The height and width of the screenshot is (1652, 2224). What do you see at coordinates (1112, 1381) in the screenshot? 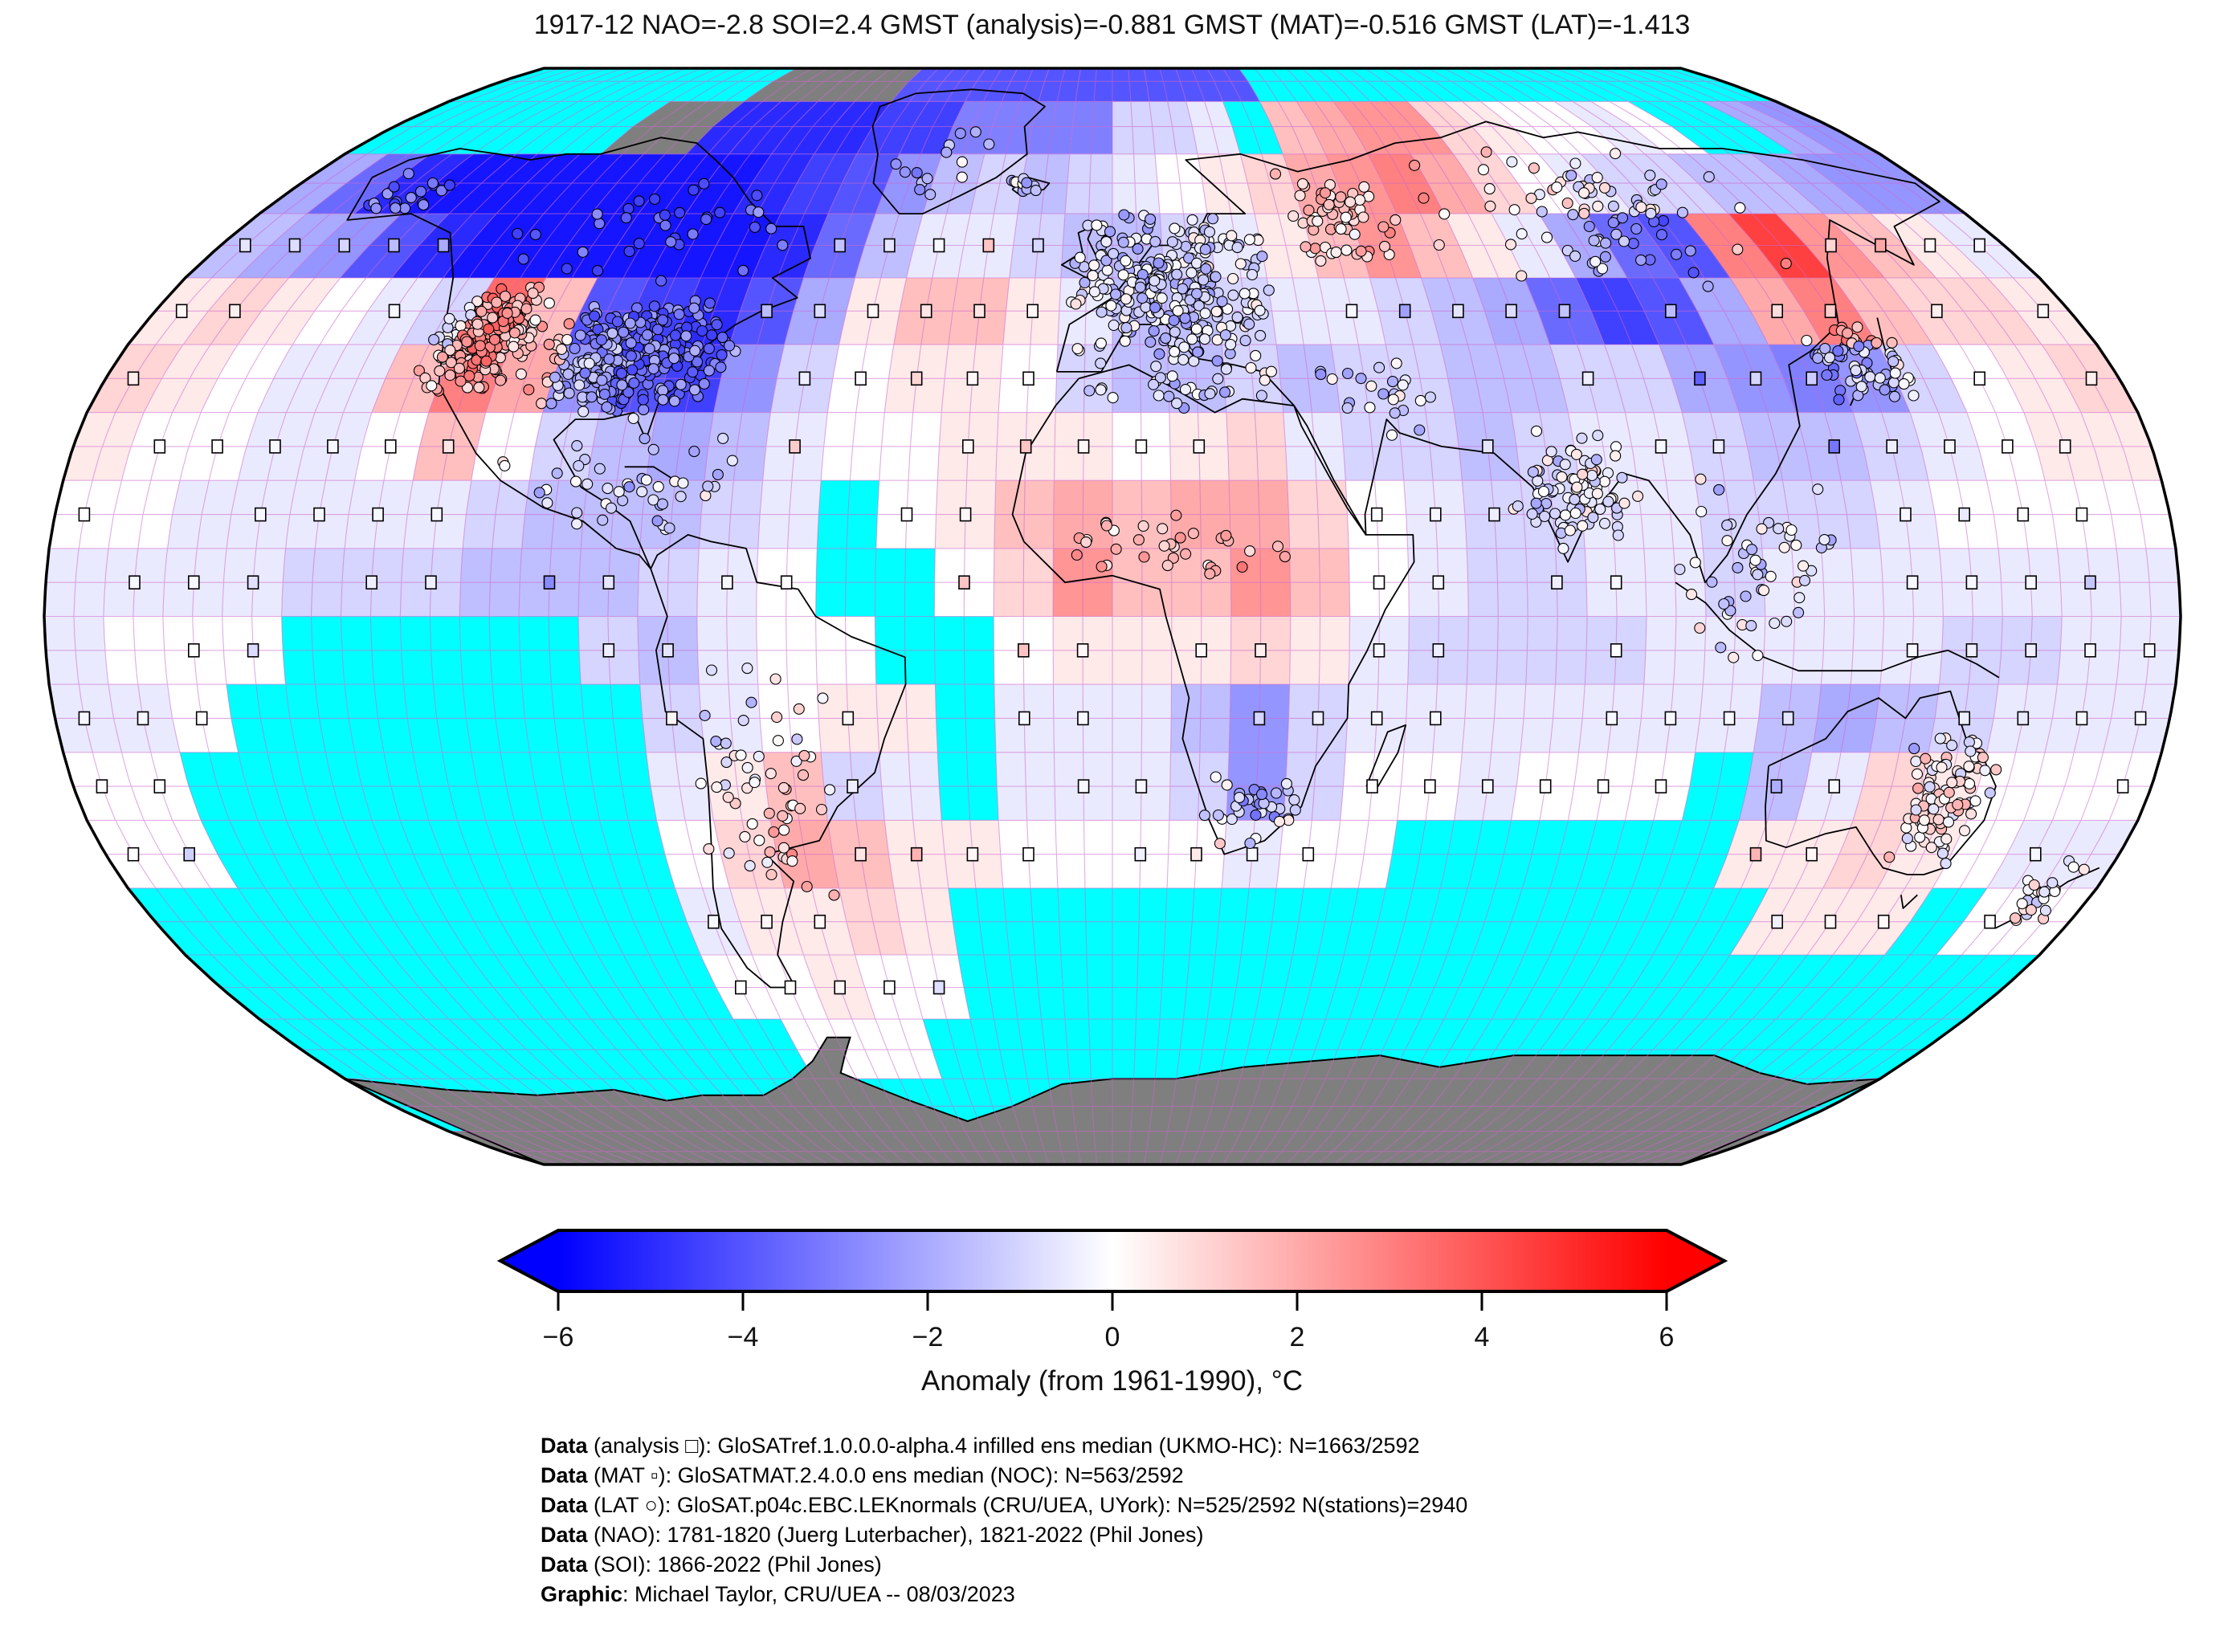
I see `colorbar-axis-label: Anomaly (from 1961-1990), °C` at bounding box center [1112, 1381].